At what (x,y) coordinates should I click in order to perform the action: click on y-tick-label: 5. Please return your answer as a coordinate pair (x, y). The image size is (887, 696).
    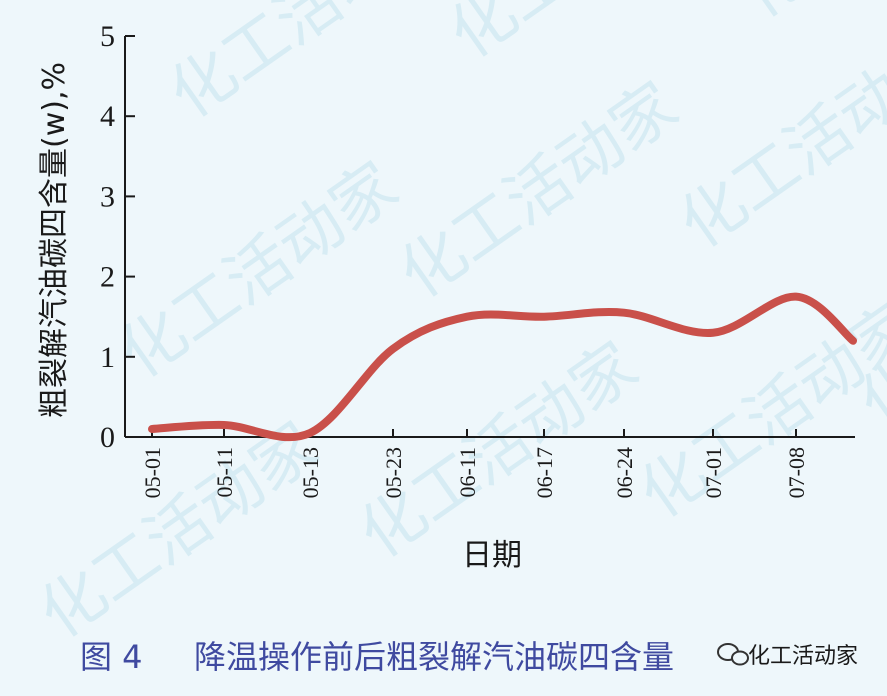
    Looking at the image, I should click on (107, 36).